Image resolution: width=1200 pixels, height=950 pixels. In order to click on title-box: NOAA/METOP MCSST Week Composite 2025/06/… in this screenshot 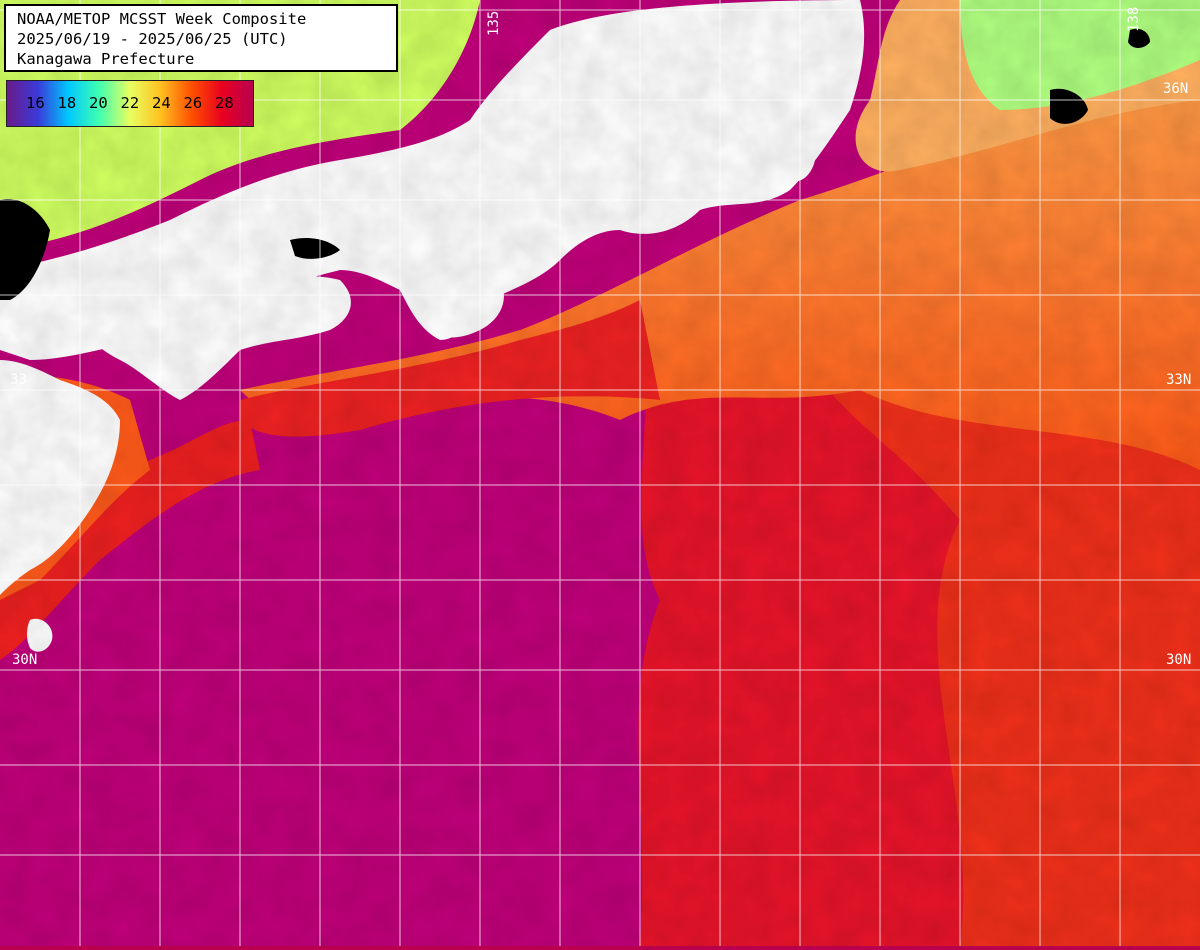, I will do `click(201, 38)`.